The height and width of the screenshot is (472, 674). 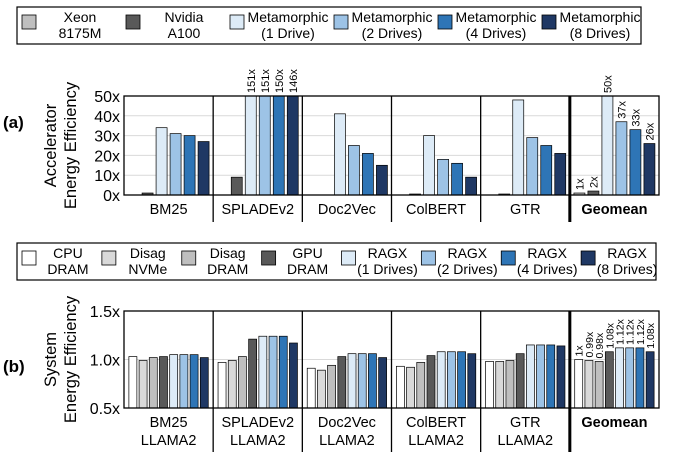 What do you see at coordinates (294, 81) in the screenshot?
I see `data-label: 146x` at bounding box center [294, 81].